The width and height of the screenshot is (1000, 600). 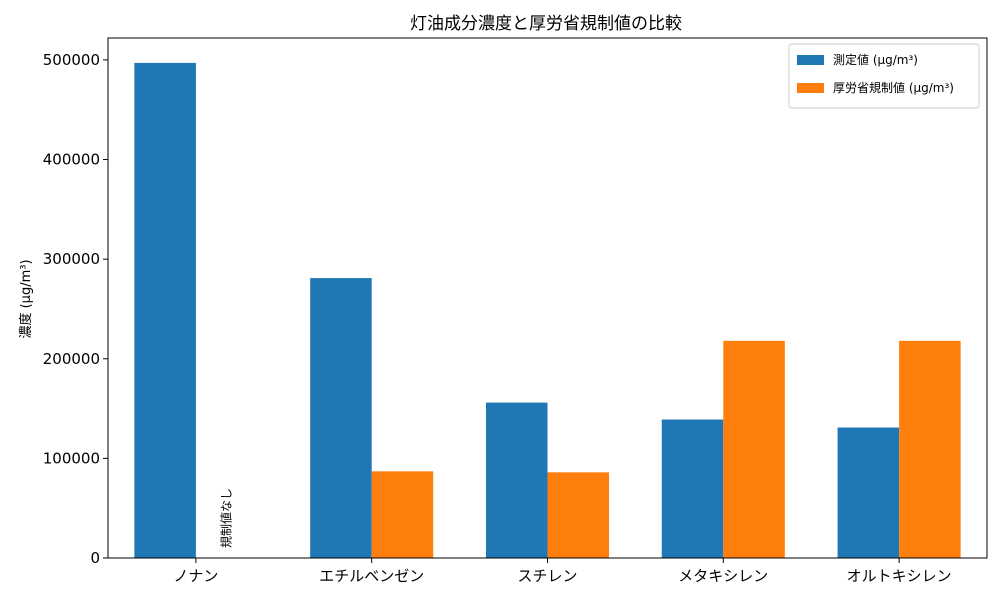 What do you see at coordinates (875, 59) in the screenshot?
I see `legend-label-0: 測定値 (μg/m³)` at bounding box center [875, 59].